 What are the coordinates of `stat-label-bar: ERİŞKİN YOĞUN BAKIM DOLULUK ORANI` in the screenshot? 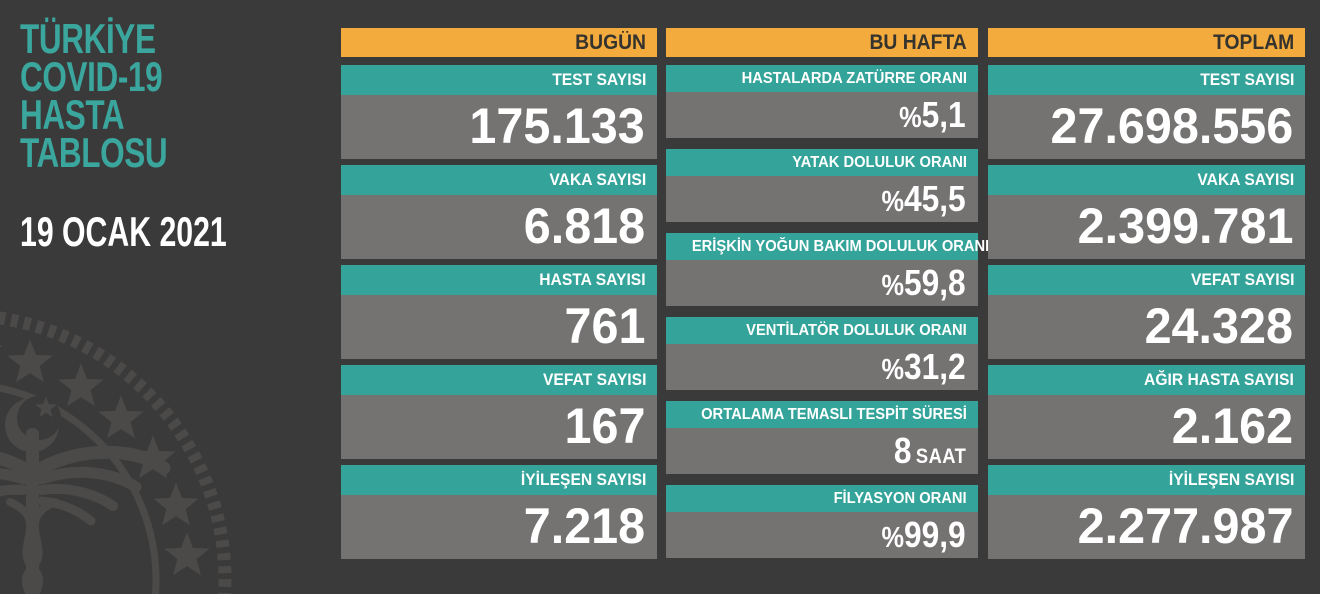 It's located at (827, 246).